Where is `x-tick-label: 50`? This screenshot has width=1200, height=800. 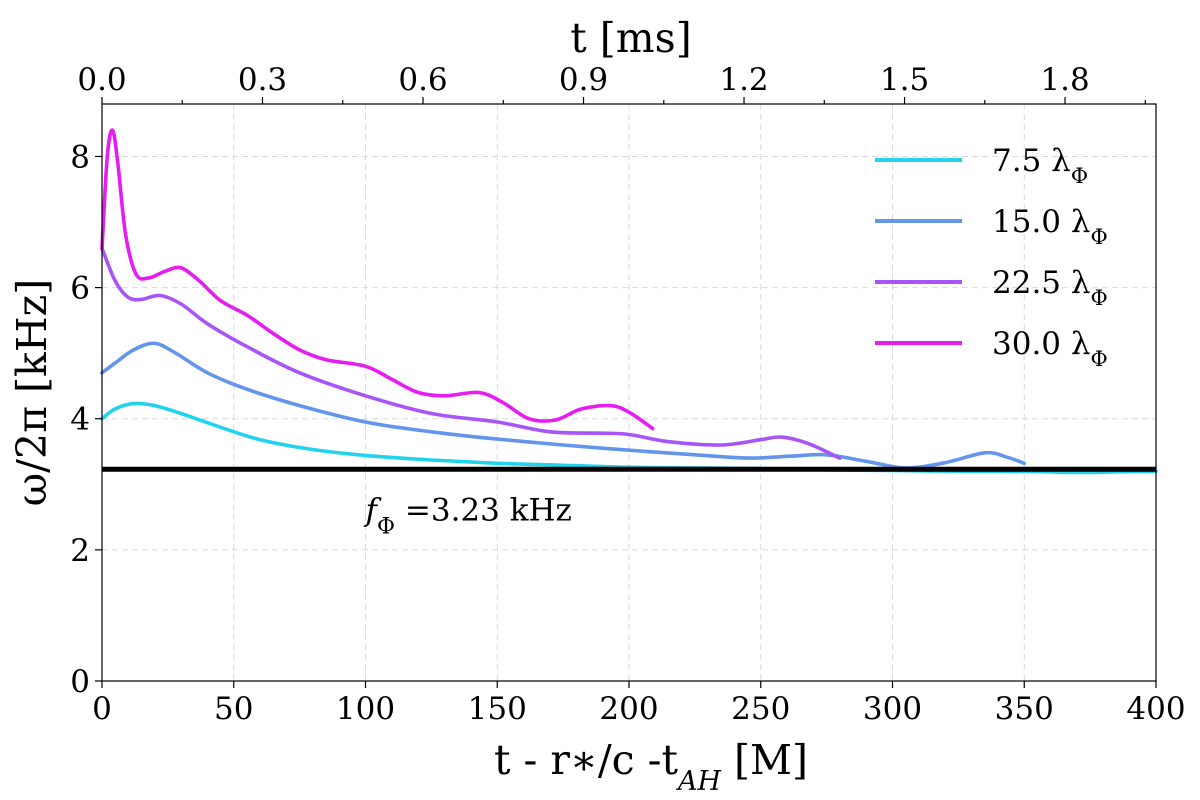
x-tick-label: 50 is located at coordinates (233, 709).